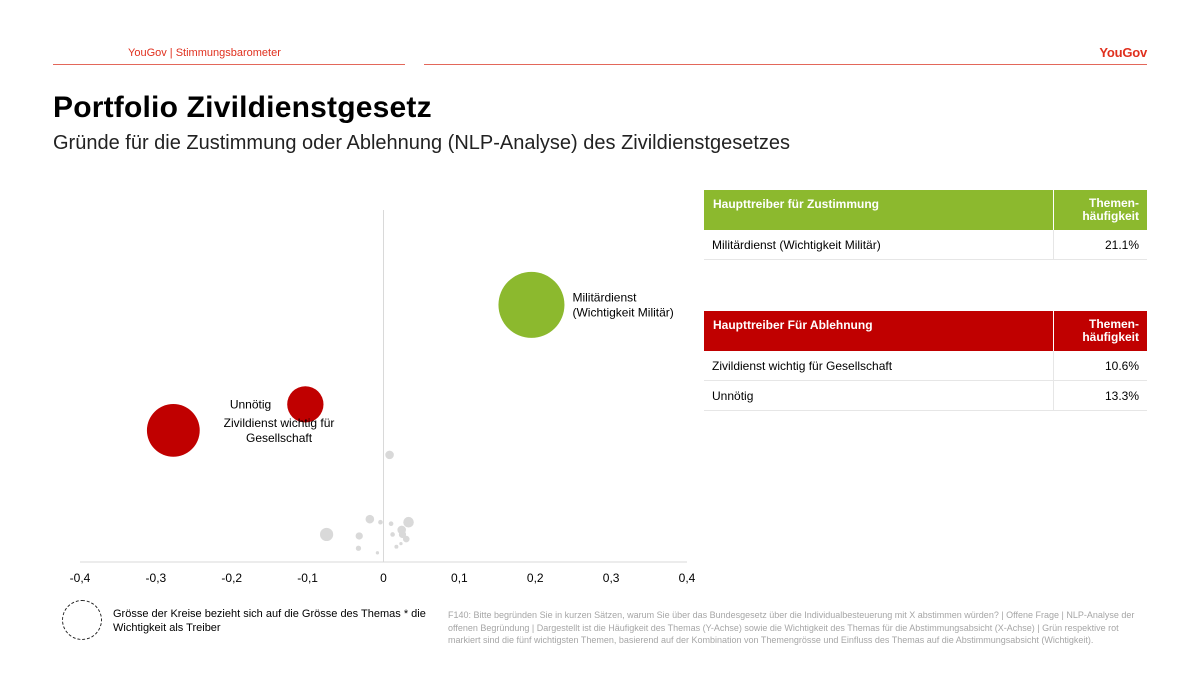 The height and width of the screenshot is (674, 1200). What do you see at coordinates (879, 244) in the screenshot?
I see `row-label: Militärdienst (Wichtigkeit Militär)` at bounding box center [879, 244].